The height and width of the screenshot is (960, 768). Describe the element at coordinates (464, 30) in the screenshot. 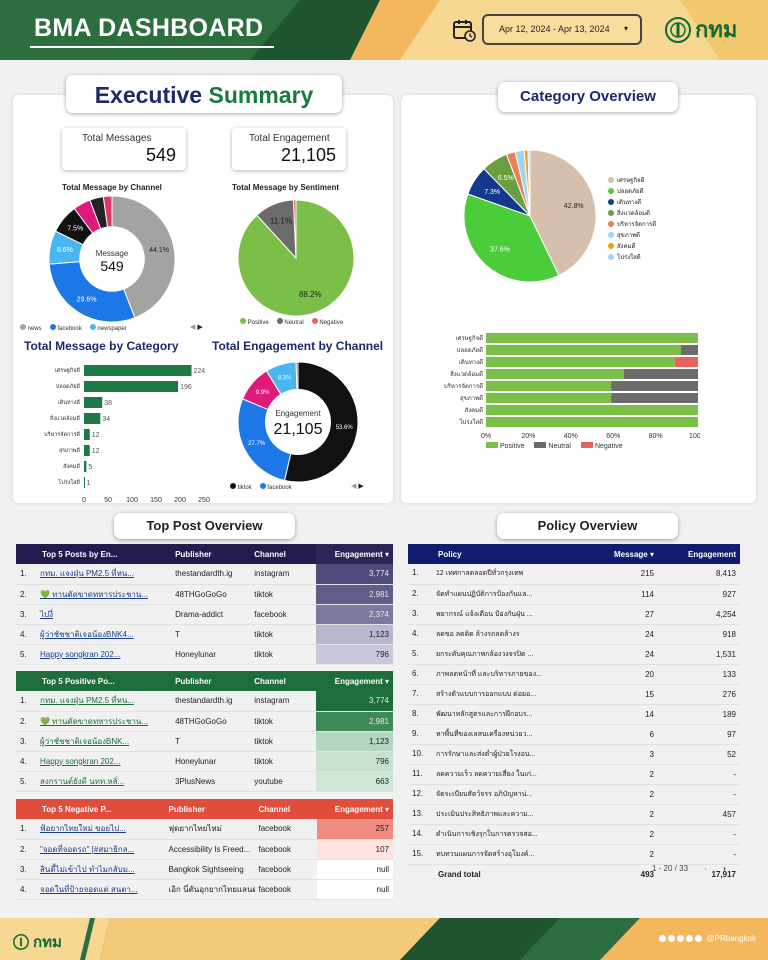

I see `calendar-icon` at that location.